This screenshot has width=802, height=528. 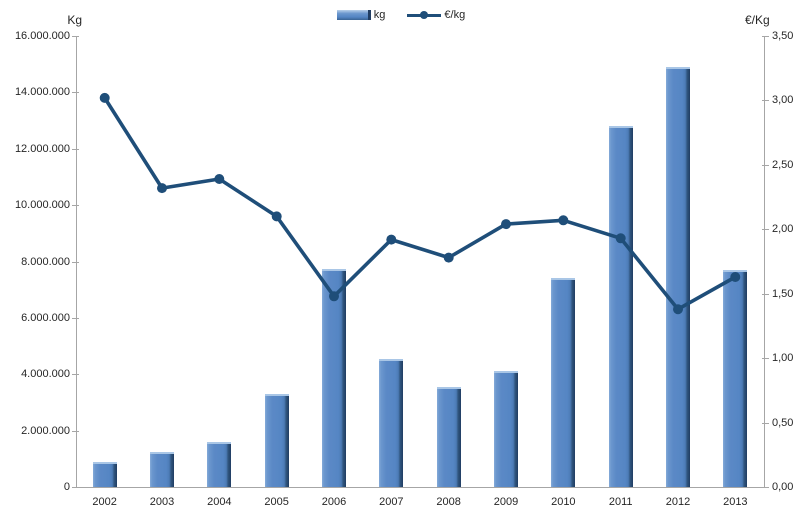 What do you see at coordinates (45, 317) in the screenshot?
I see `left-axis-tick-label: 6.000.000` at bounding box center [45, 317].